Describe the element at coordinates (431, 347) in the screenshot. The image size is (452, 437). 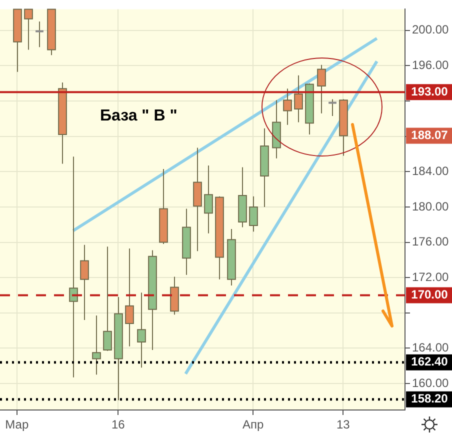
I see `y-tick-label: 164.00` at that location.